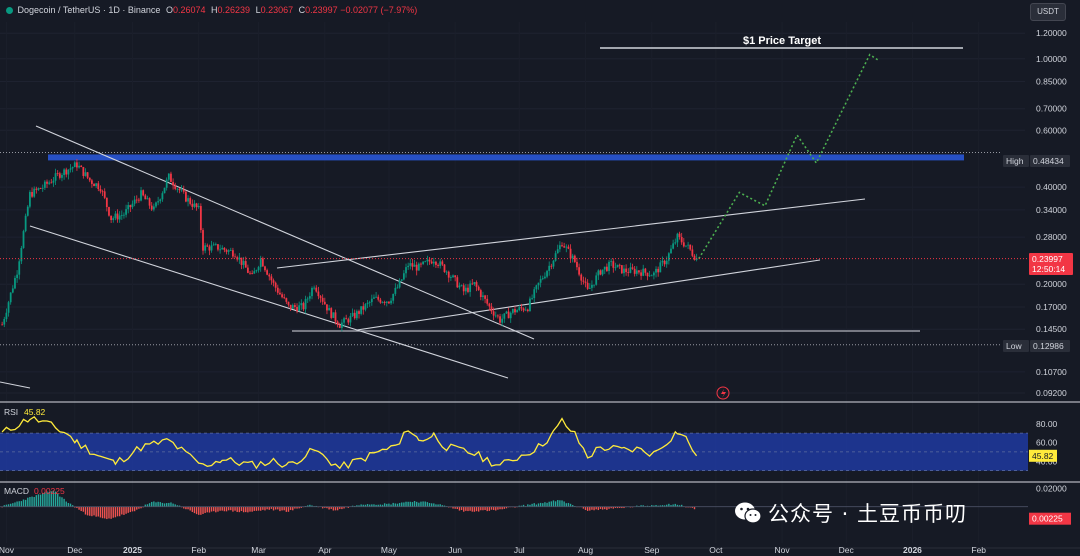 The height and width of the screenshot is (556, 1080). What do you see at coordinates (89, 10) in the screenshot?
I see `symbol-title: Dogecoin / TetherUS · 1D · Binance` at bounding box center [89, 10].